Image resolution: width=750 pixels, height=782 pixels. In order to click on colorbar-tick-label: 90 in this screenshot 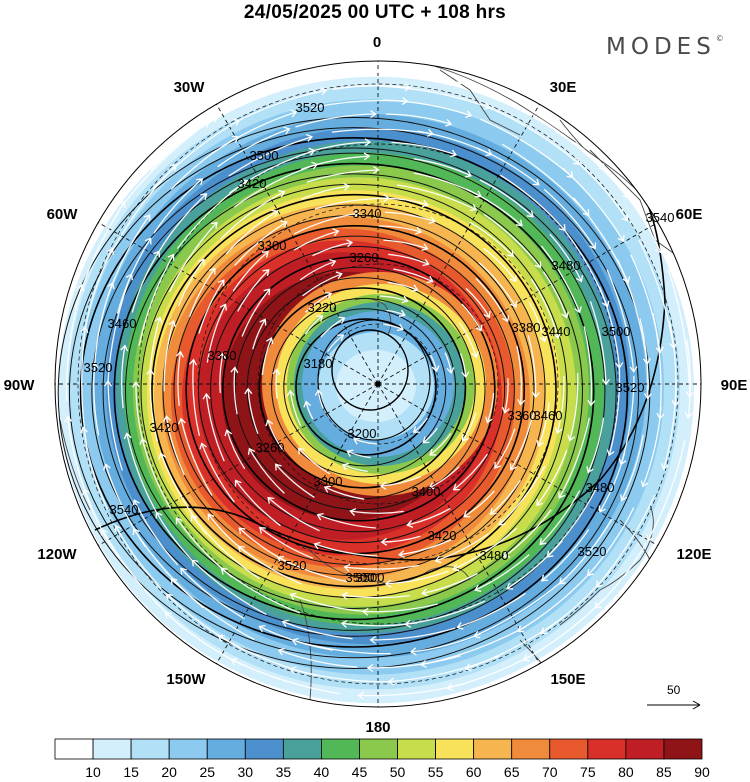, I will do `click(702, 772)`.